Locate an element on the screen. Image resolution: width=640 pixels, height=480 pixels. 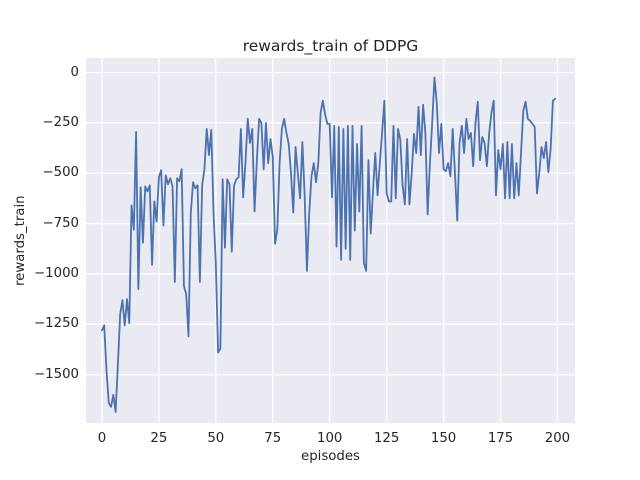
x-tick-label: 0 is located at coordinates (102, 438).